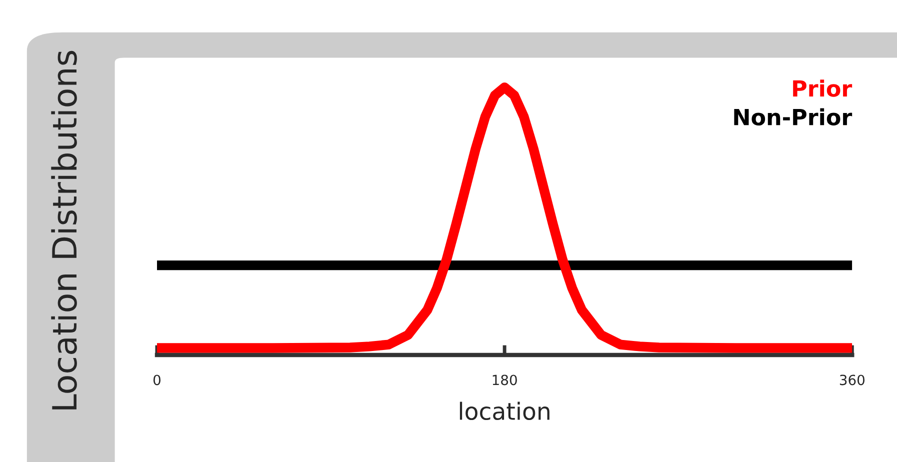  Describe the element at coordinates (852, 380) in the screenshot. I see `x-tick-label: 360` at that location.